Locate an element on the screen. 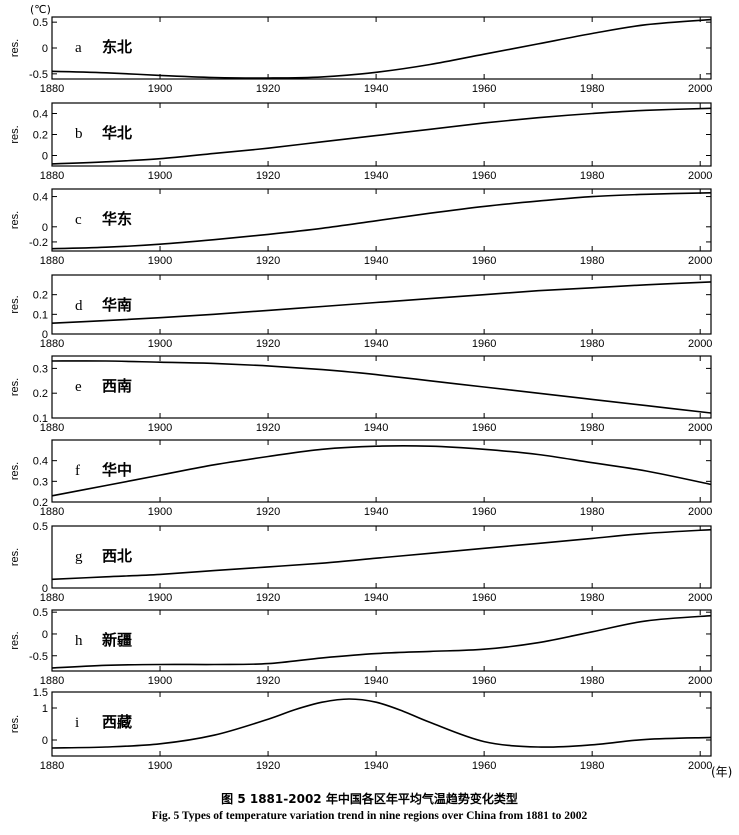 The width and height of the screenshot is (739, 835). region-name: 西藏 is located at coordinates (117, 722).